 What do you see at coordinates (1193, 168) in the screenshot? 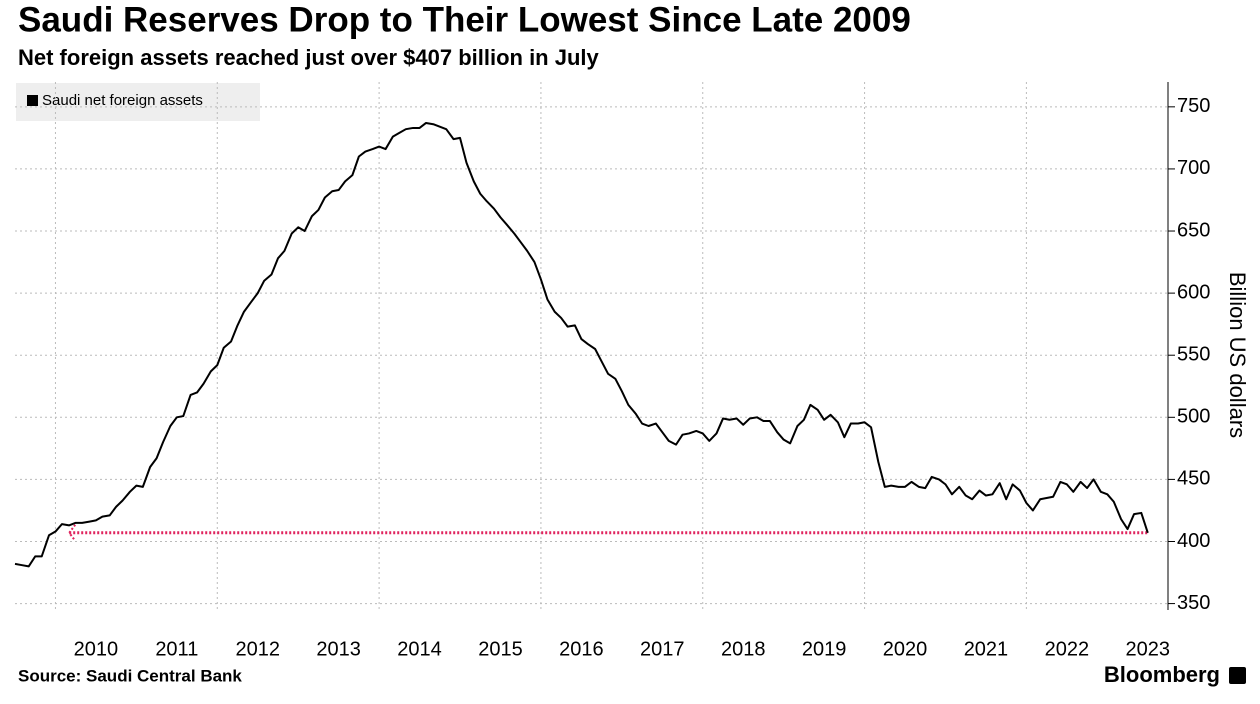
I see `y-tick-label: 700` at bounding box center [1193, 168].